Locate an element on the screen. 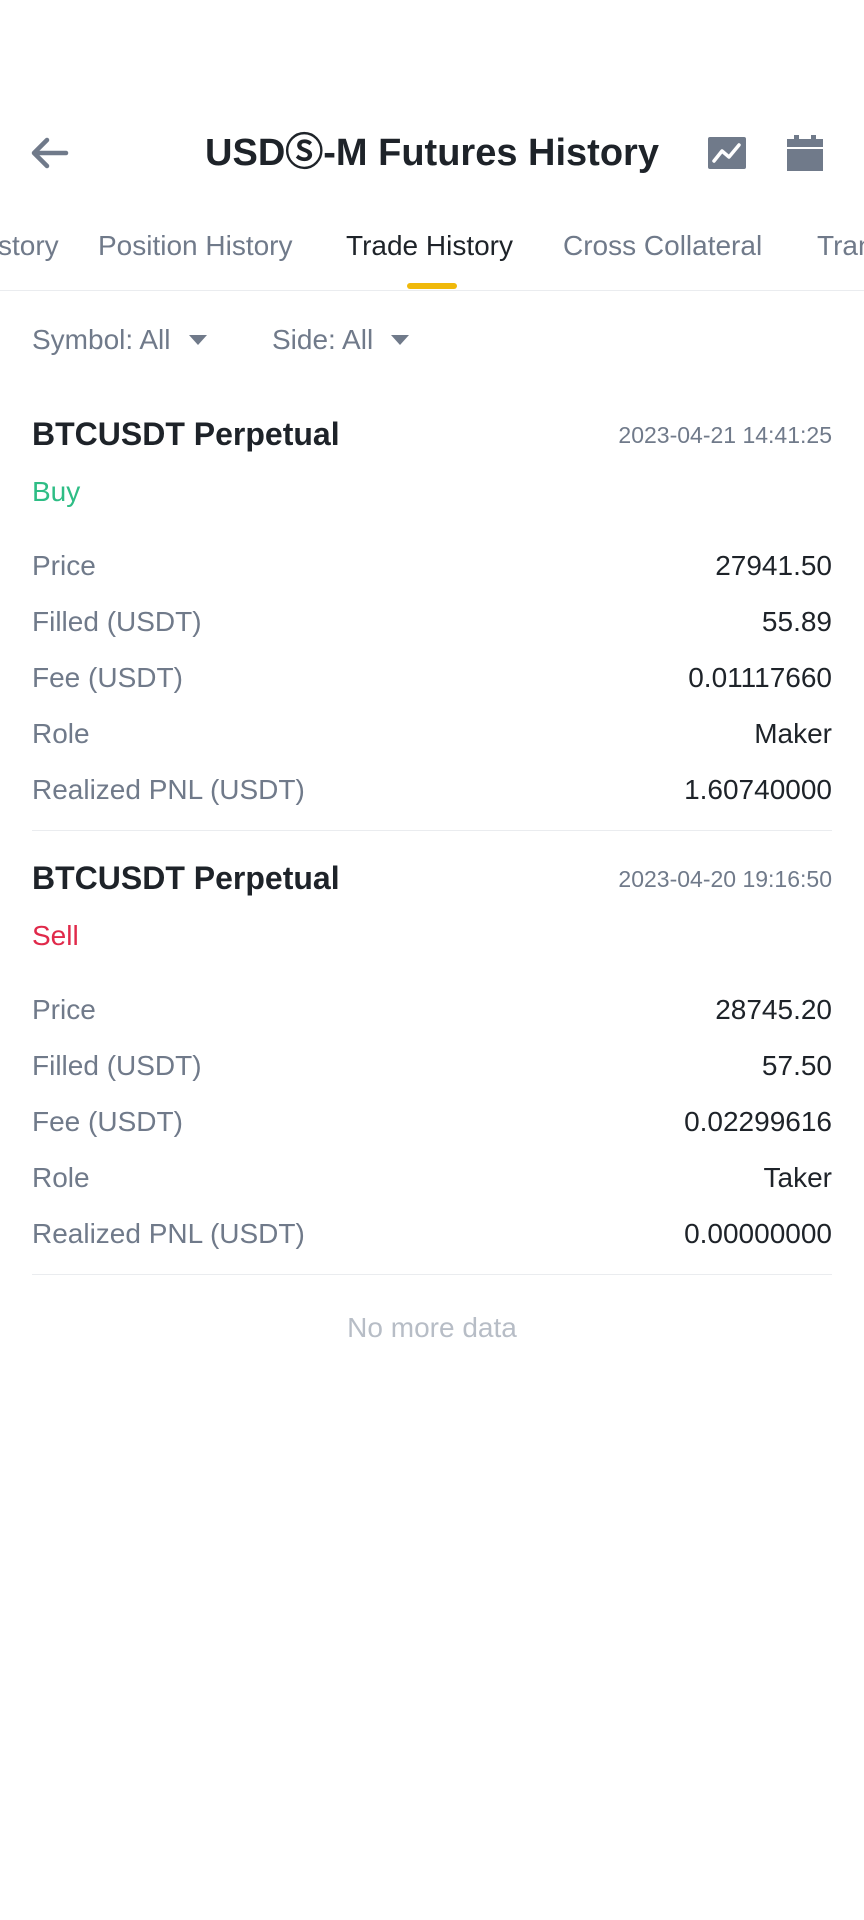 This screenshot has height=1920, width=864. trade-row-realized-pnl: Realized PNL (USDT) 1.60740000 is located at coordinates (432, 790).